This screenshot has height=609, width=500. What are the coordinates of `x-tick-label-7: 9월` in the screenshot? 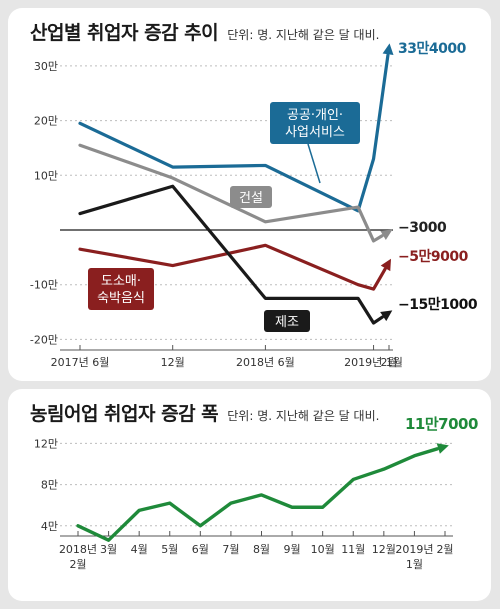 It's located at (292, 549).